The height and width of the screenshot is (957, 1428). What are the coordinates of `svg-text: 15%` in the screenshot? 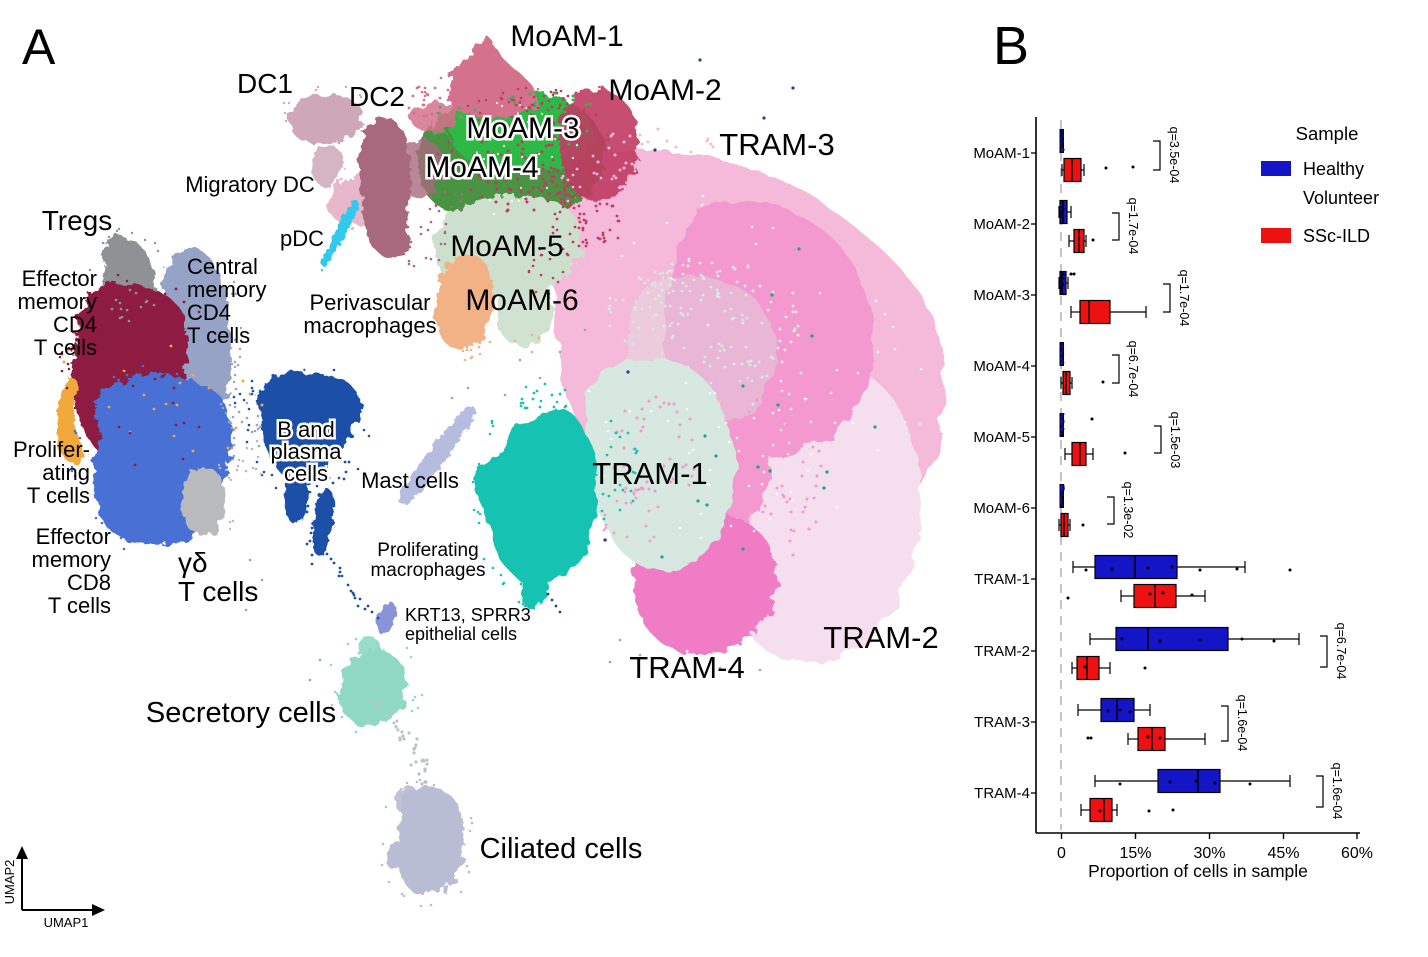 It's located at (1135, 853).